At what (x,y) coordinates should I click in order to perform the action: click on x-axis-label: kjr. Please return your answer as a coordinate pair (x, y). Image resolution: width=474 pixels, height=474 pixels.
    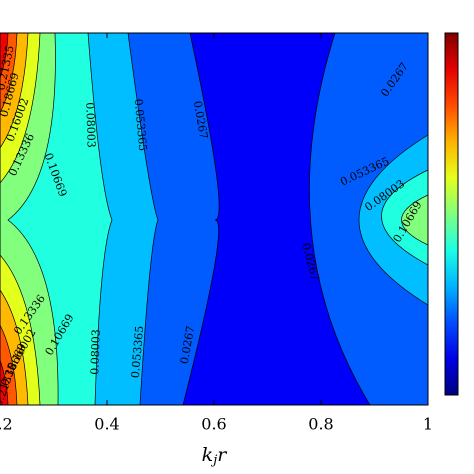
    Looking at the image, I should click on (215, 456).